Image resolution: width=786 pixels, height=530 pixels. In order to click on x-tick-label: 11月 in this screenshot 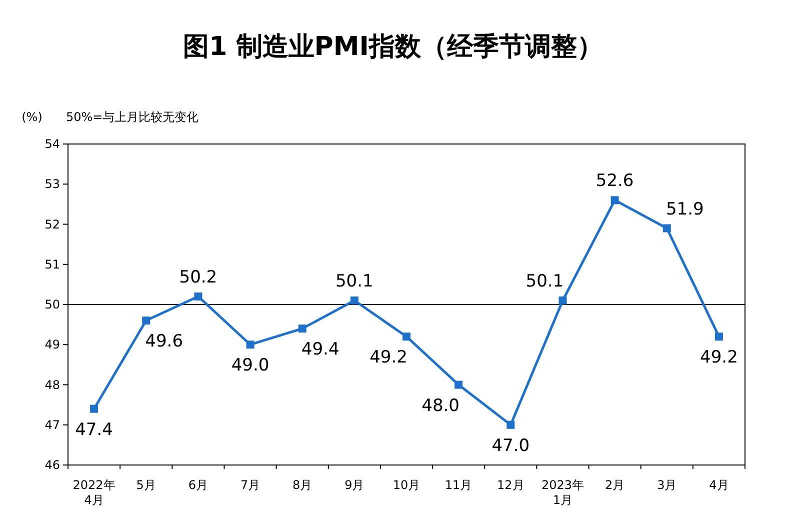, I will do `click(458, 485)`.